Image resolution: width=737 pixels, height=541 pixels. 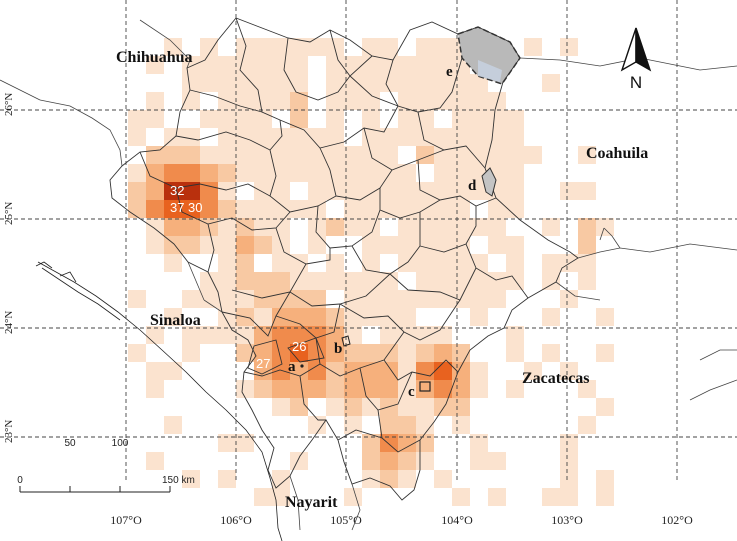 I want to click on cell-value-label: 26, so click(x=299, y=346).